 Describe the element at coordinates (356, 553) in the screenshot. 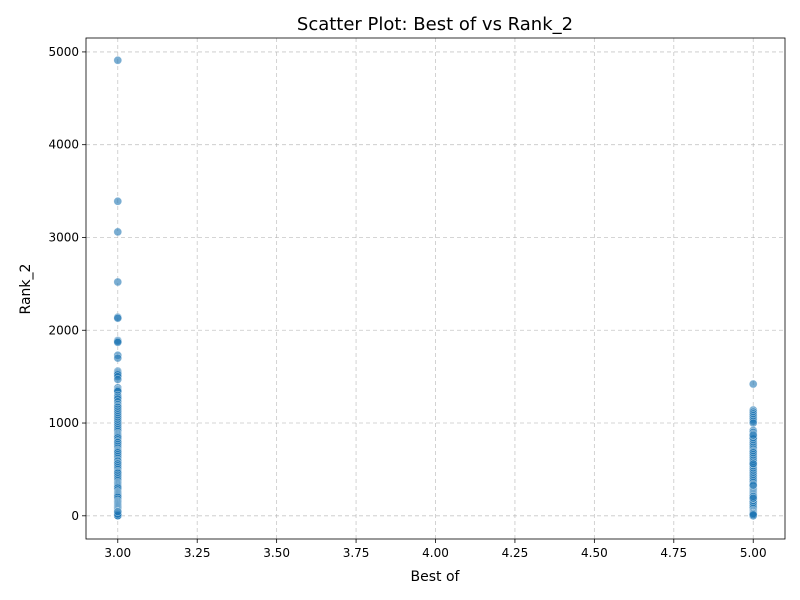

I see `x-tick-label: 3.75` at that location.